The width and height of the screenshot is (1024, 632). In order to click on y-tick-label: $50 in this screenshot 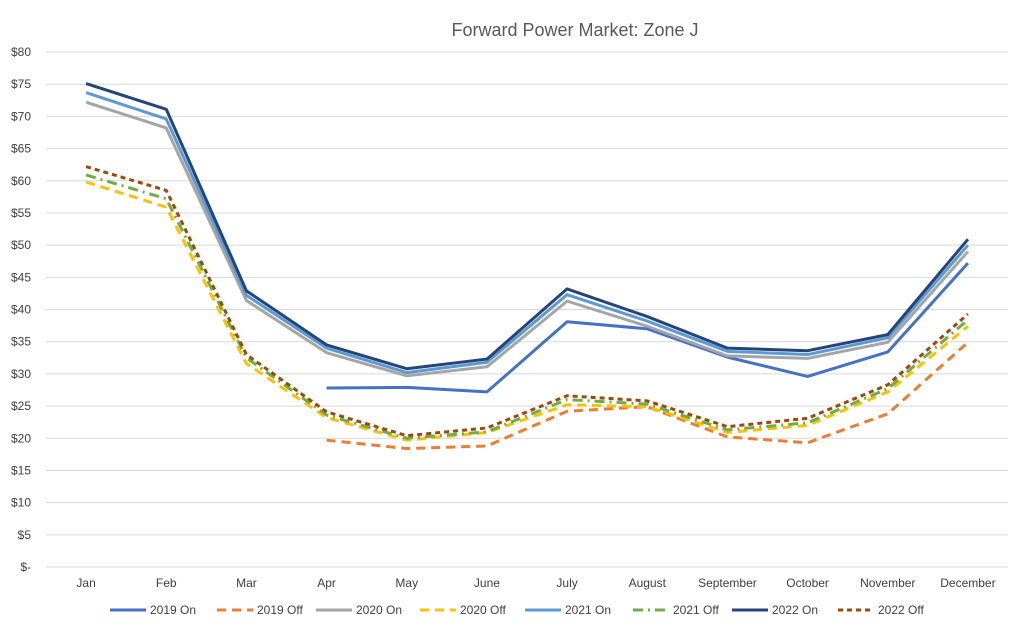, I will do `click(21, 245)`.